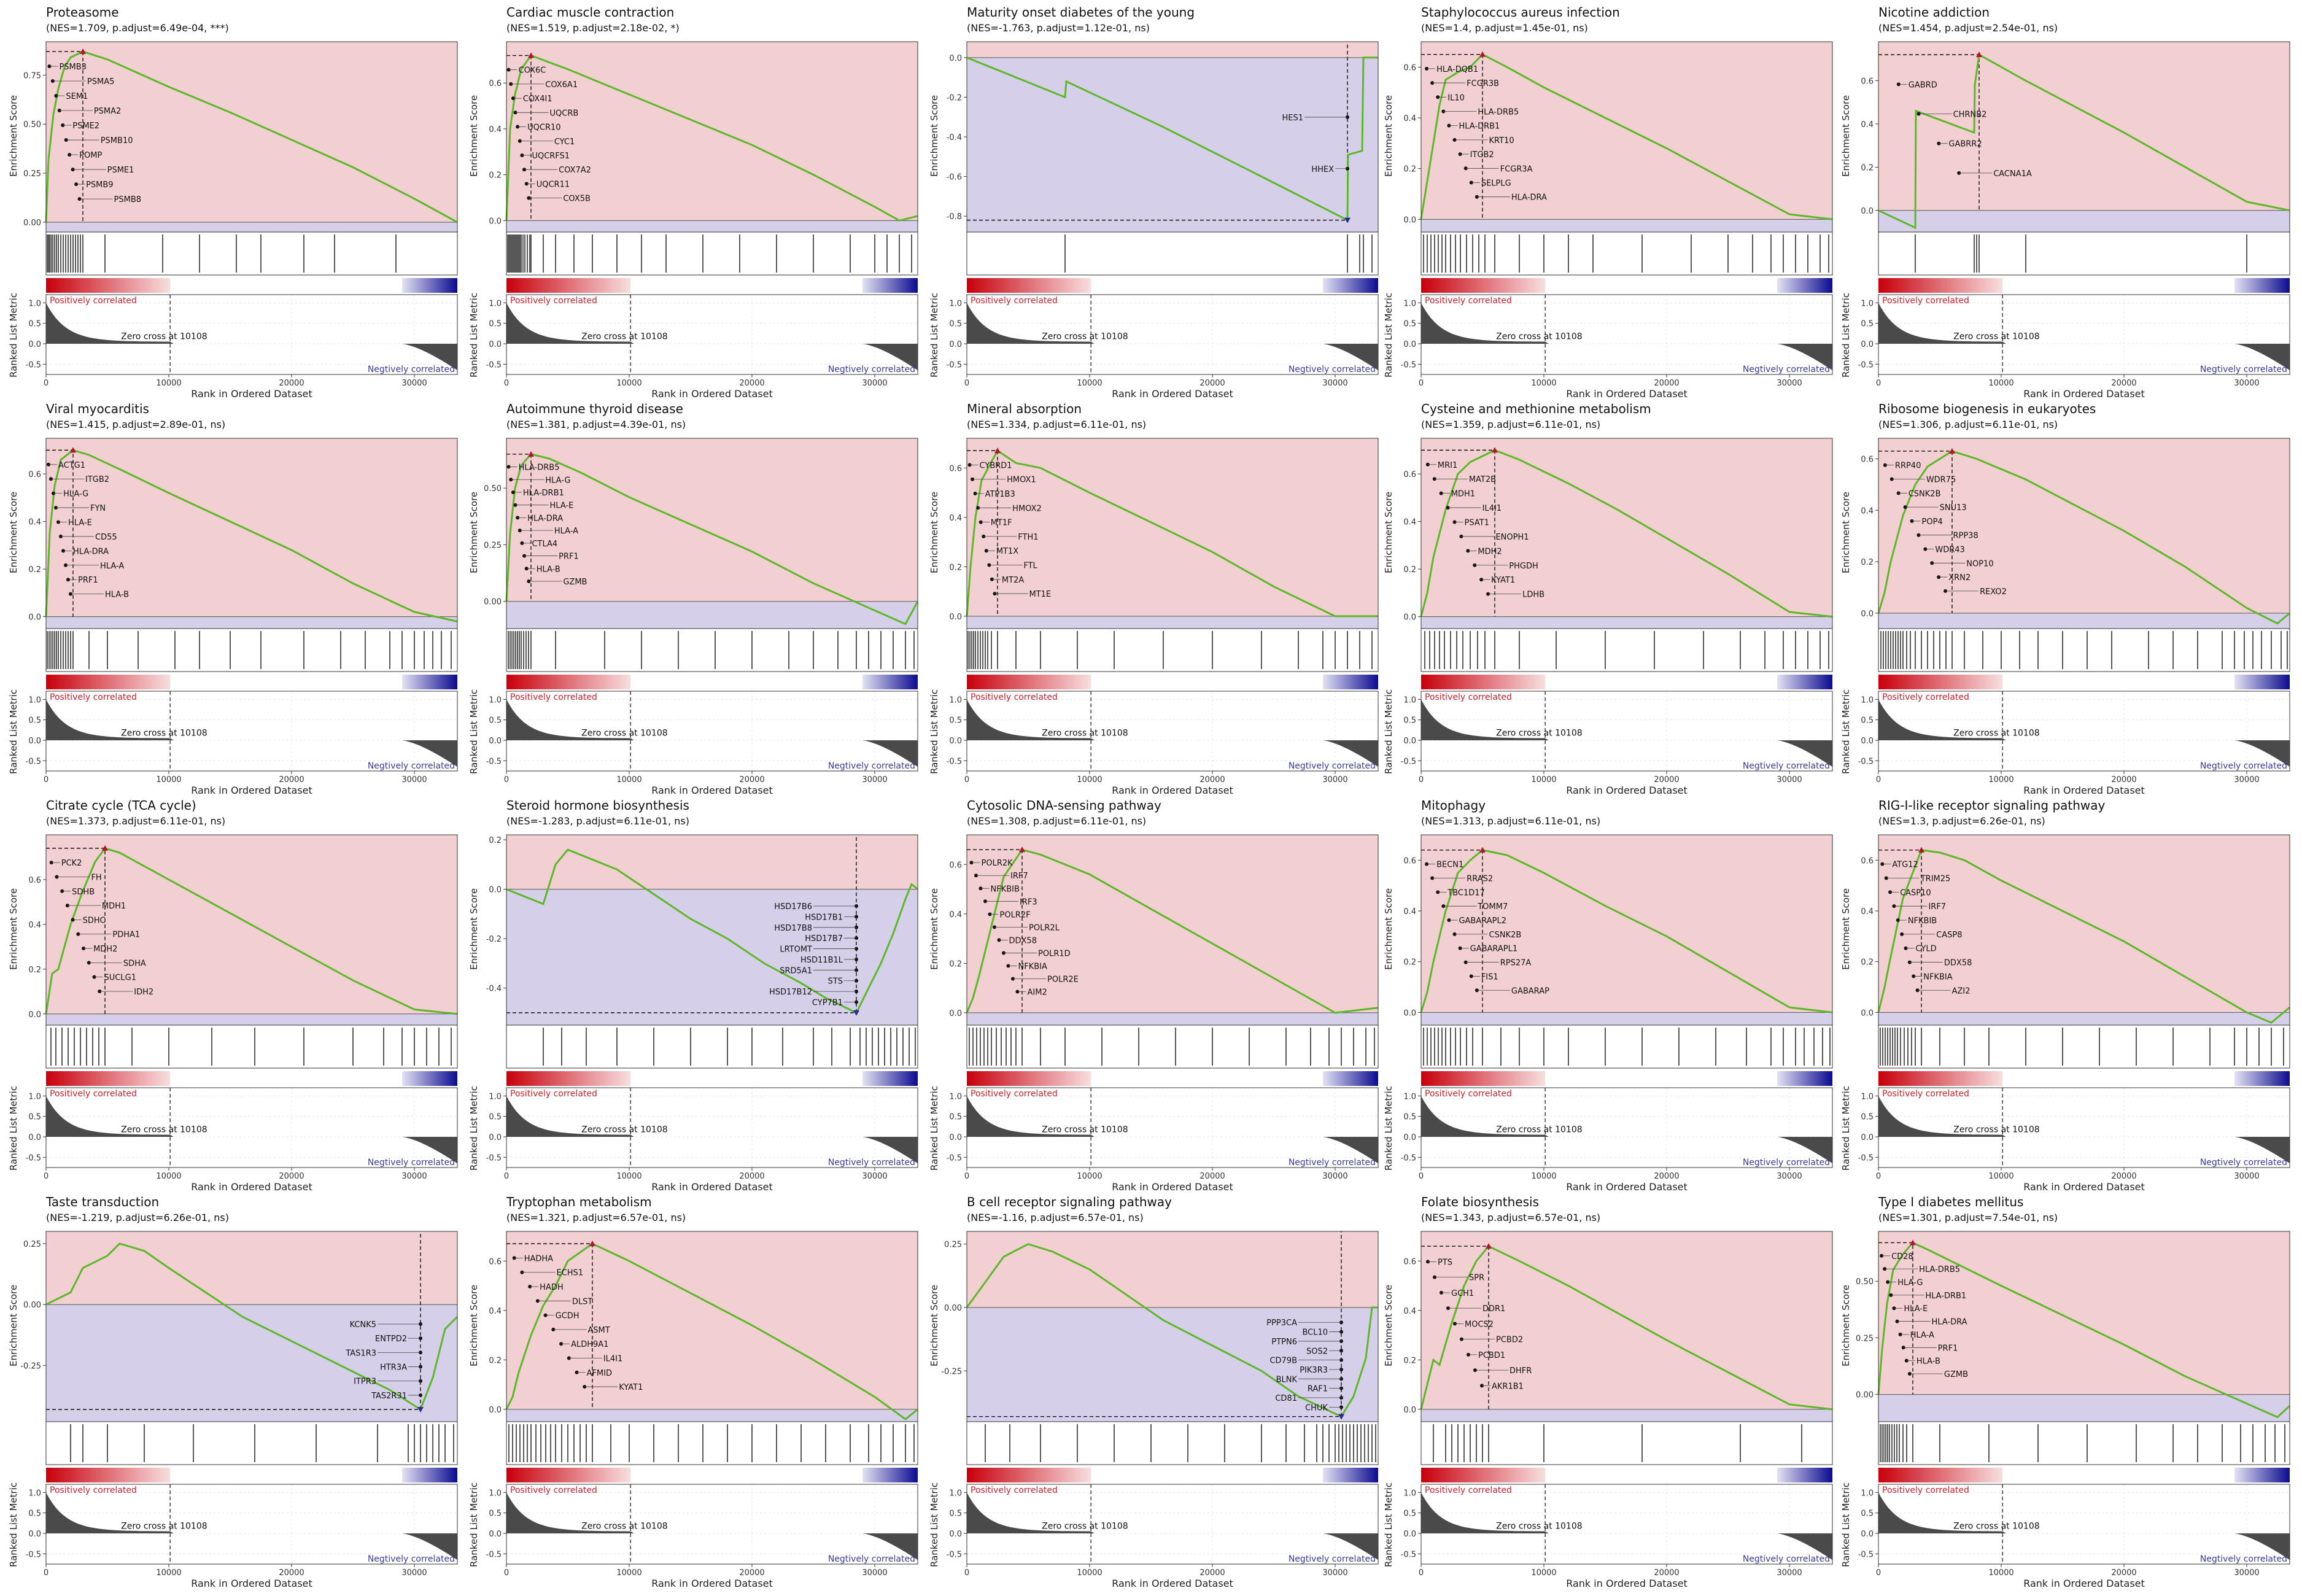  I want to click on gene-label: STS, so click(835, 981).